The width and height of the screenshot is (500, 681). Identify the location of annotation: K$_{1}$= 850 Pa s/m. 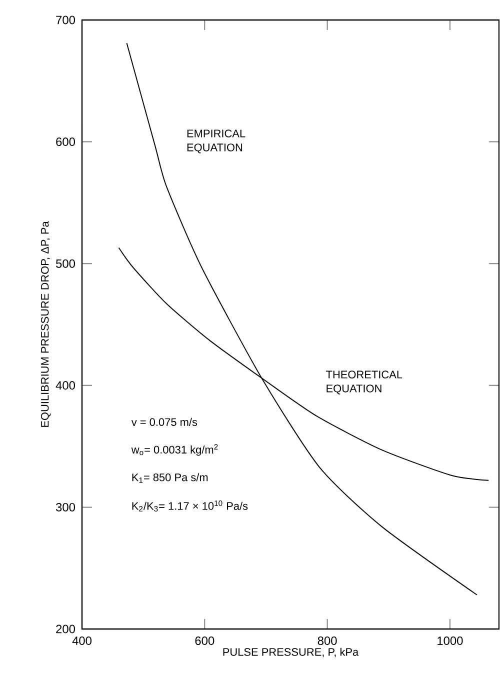
(170, 478).